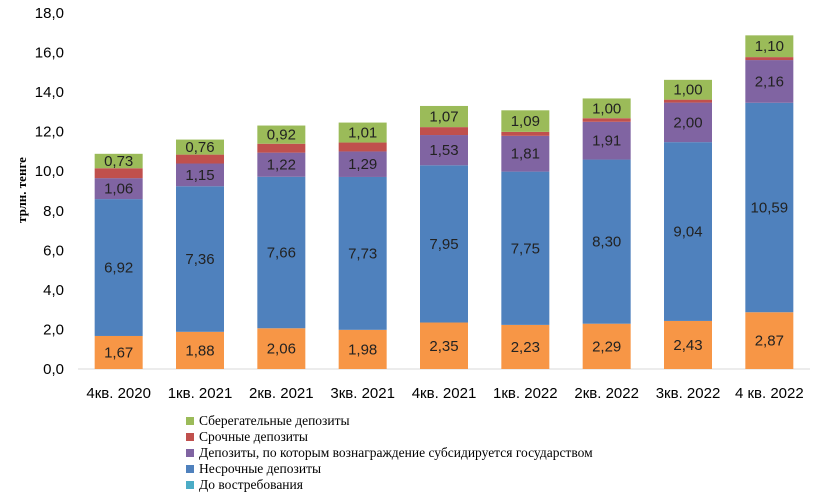 This screenshot has width=819, height=502. I want to click on data-label: 0,92, so click(281, 135).